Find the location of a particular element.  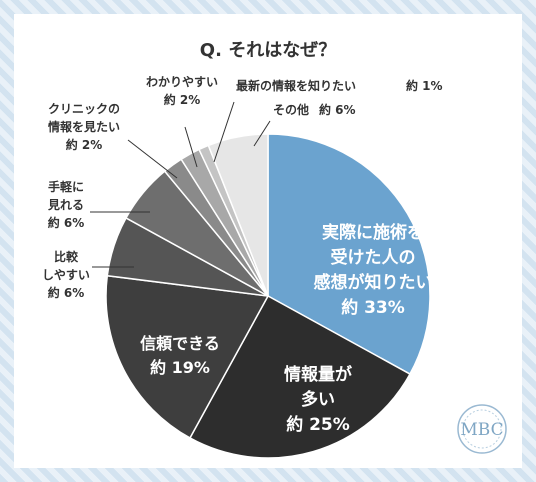

slice-label: 信頼できる is located at coordinates (180, 343).